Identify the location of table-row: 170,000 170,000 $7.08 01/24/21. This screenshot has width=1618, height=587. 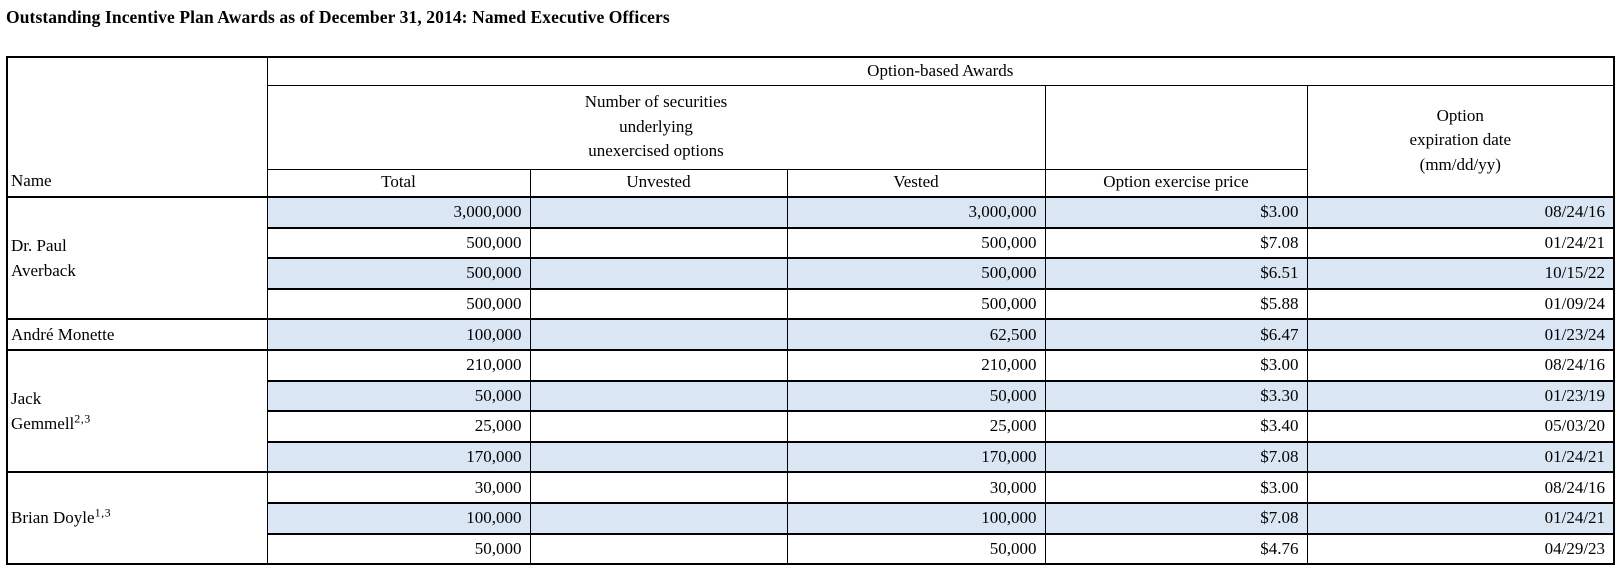
(811, 457).